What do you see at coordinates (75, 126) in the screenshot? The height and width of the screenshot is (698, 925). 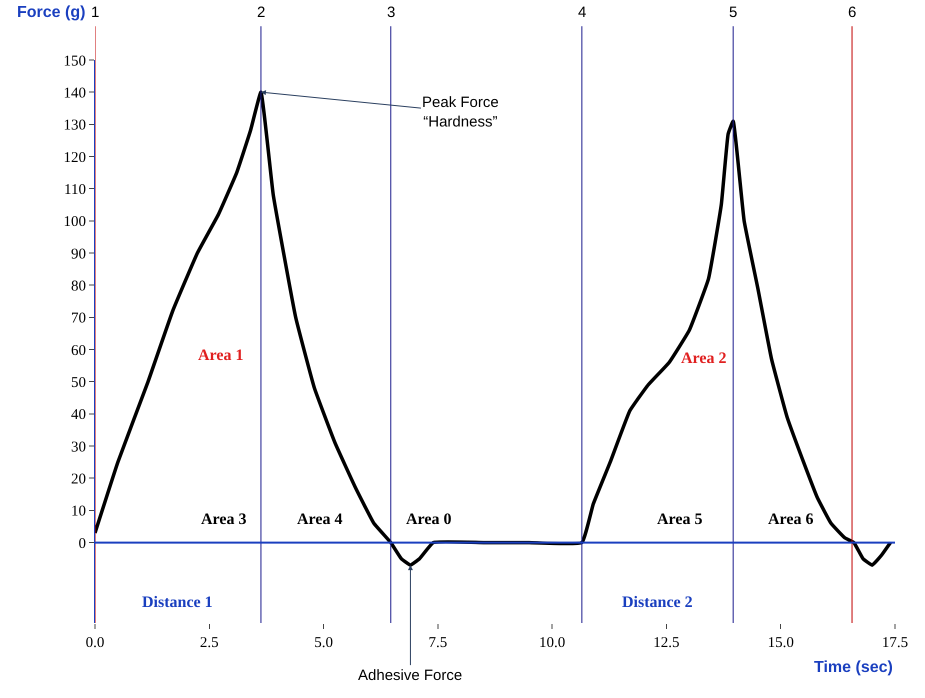 I see `y-tick-label: 130` at bounding box center [75, 126].